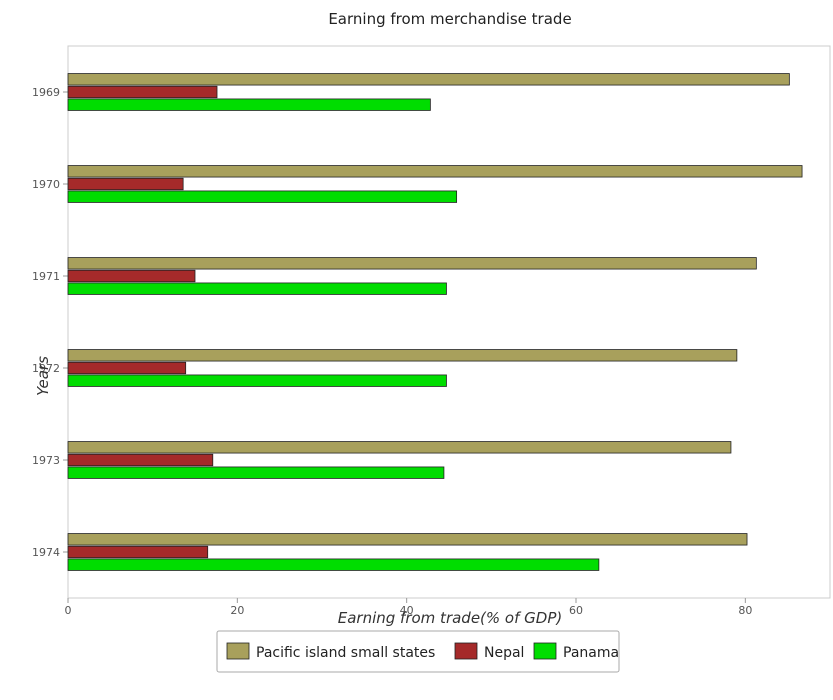 The height and width of the screenshot is (700, 833). What do you see at coordinates (46, 92) in the screenshot?
I see `y-tick-label: 1969` at bounding box center [46, 92].